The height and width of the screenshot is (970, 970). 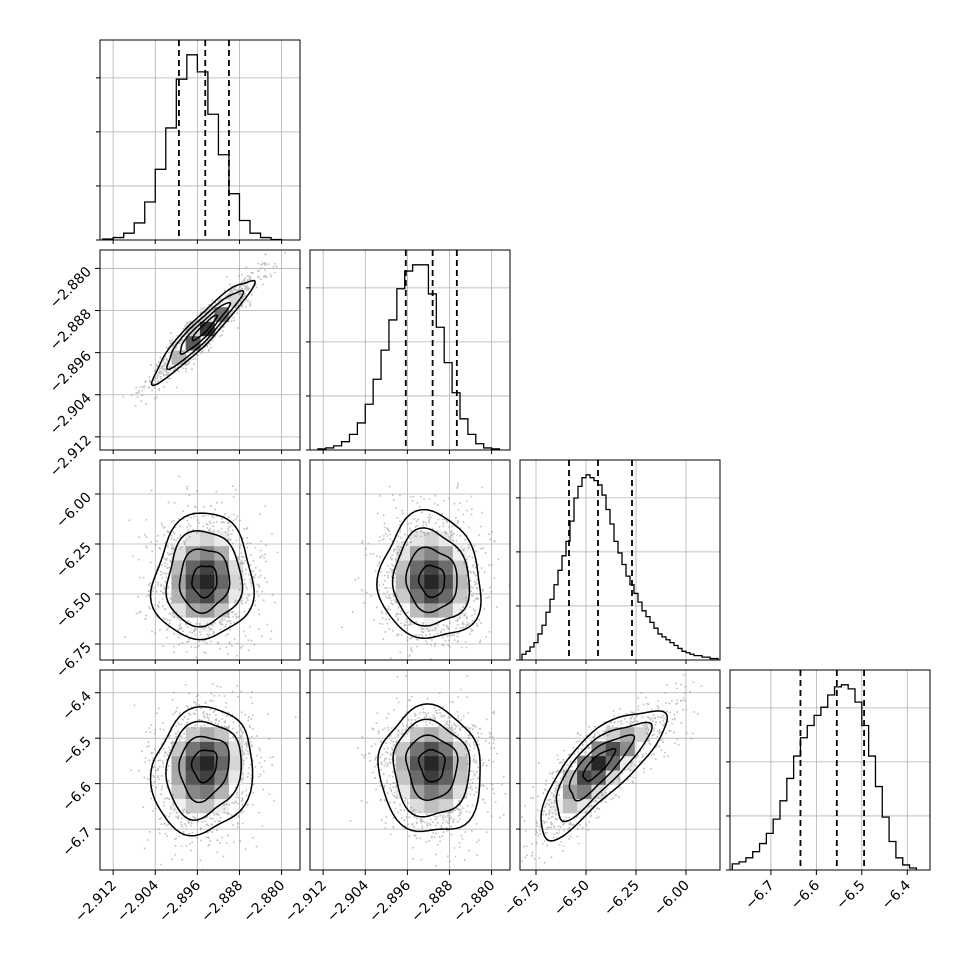 What do you see at coordinates (76, 842) in the screenshot?
I see `y-tick-label: −6.7` at bounding box center [76, 842].